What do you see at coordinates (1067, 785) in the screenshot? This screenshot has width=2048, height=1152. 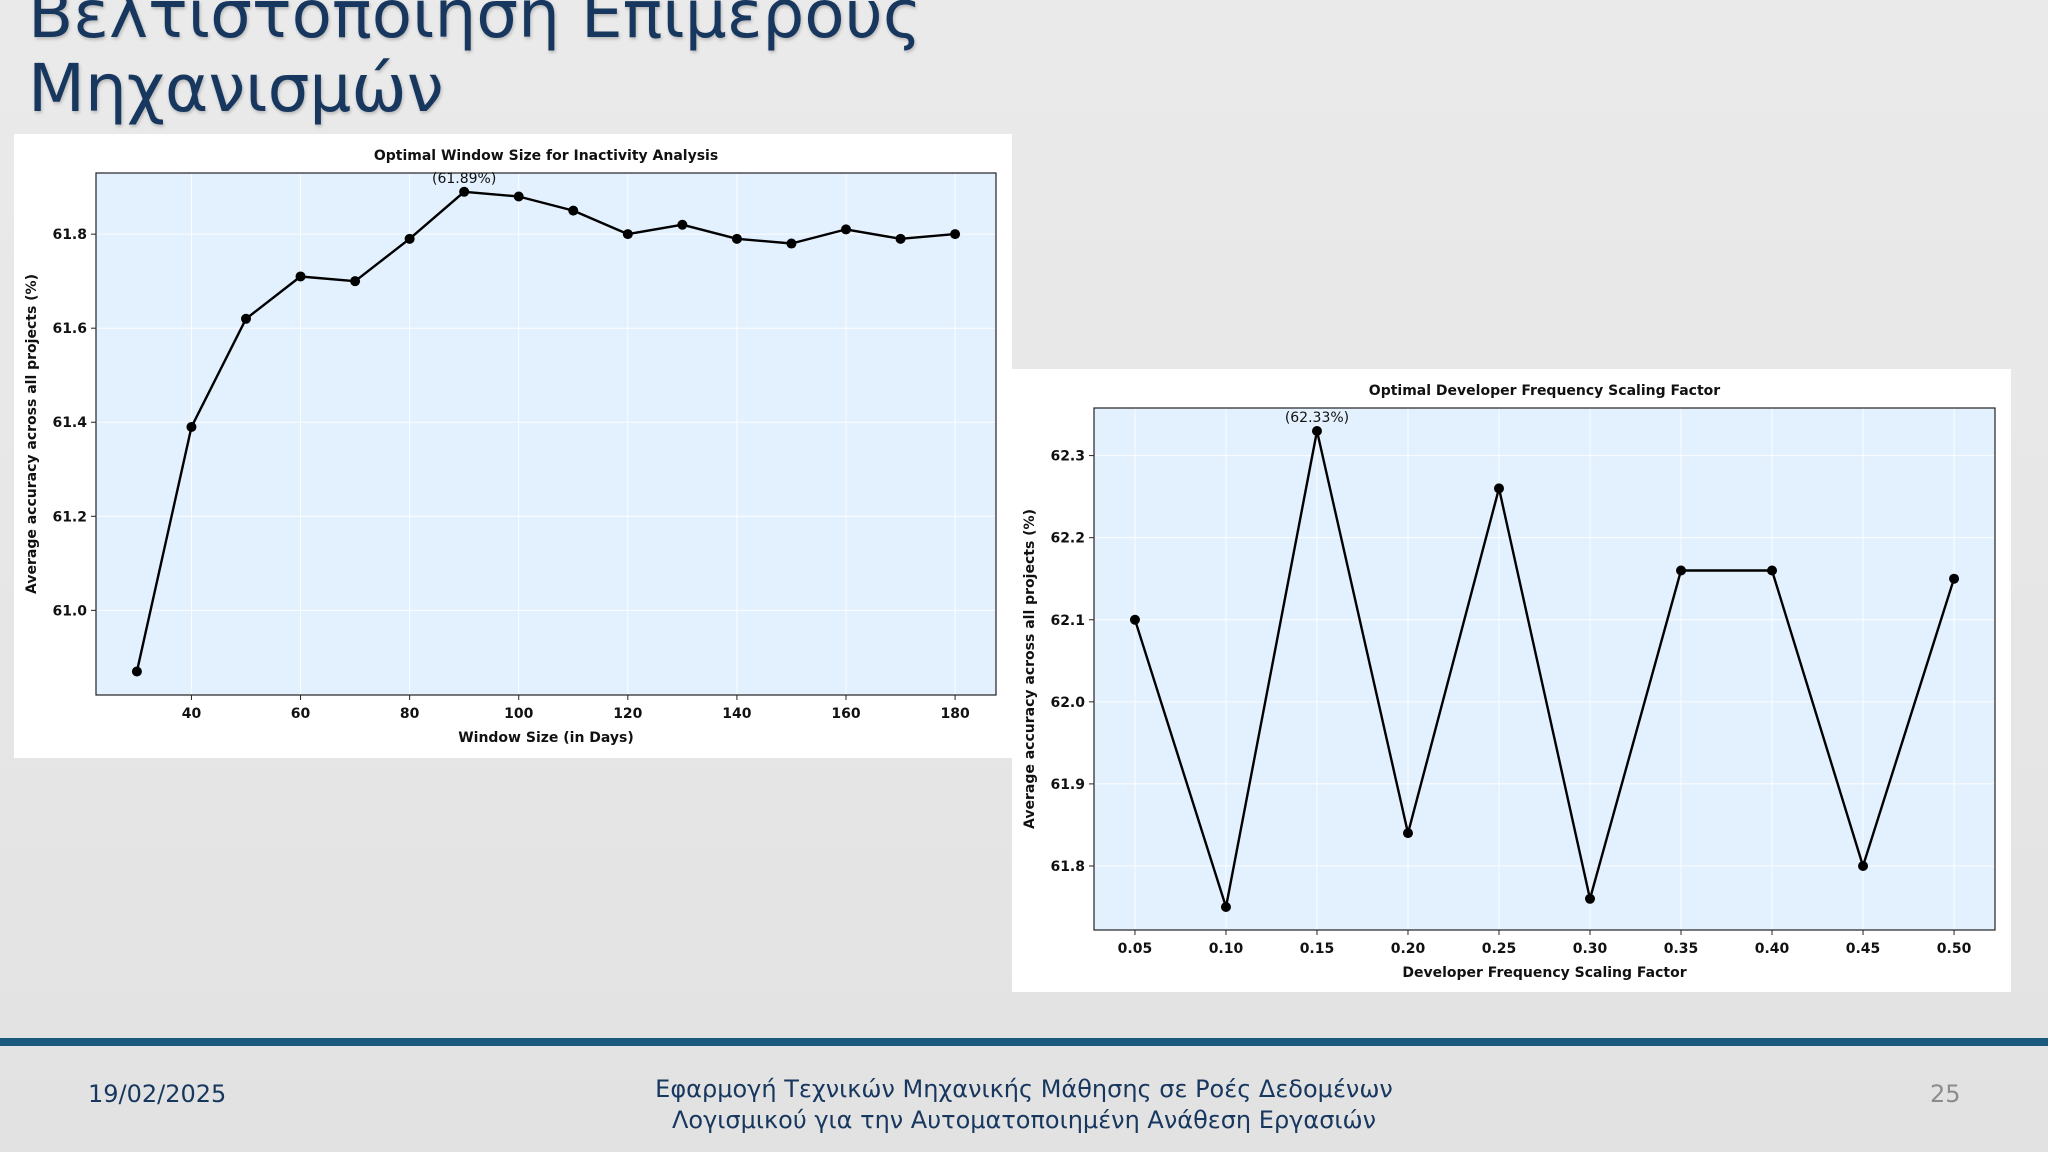 I see `scaling-factor-y-tick-label: 61.9` at bounding box center [1067, 785].